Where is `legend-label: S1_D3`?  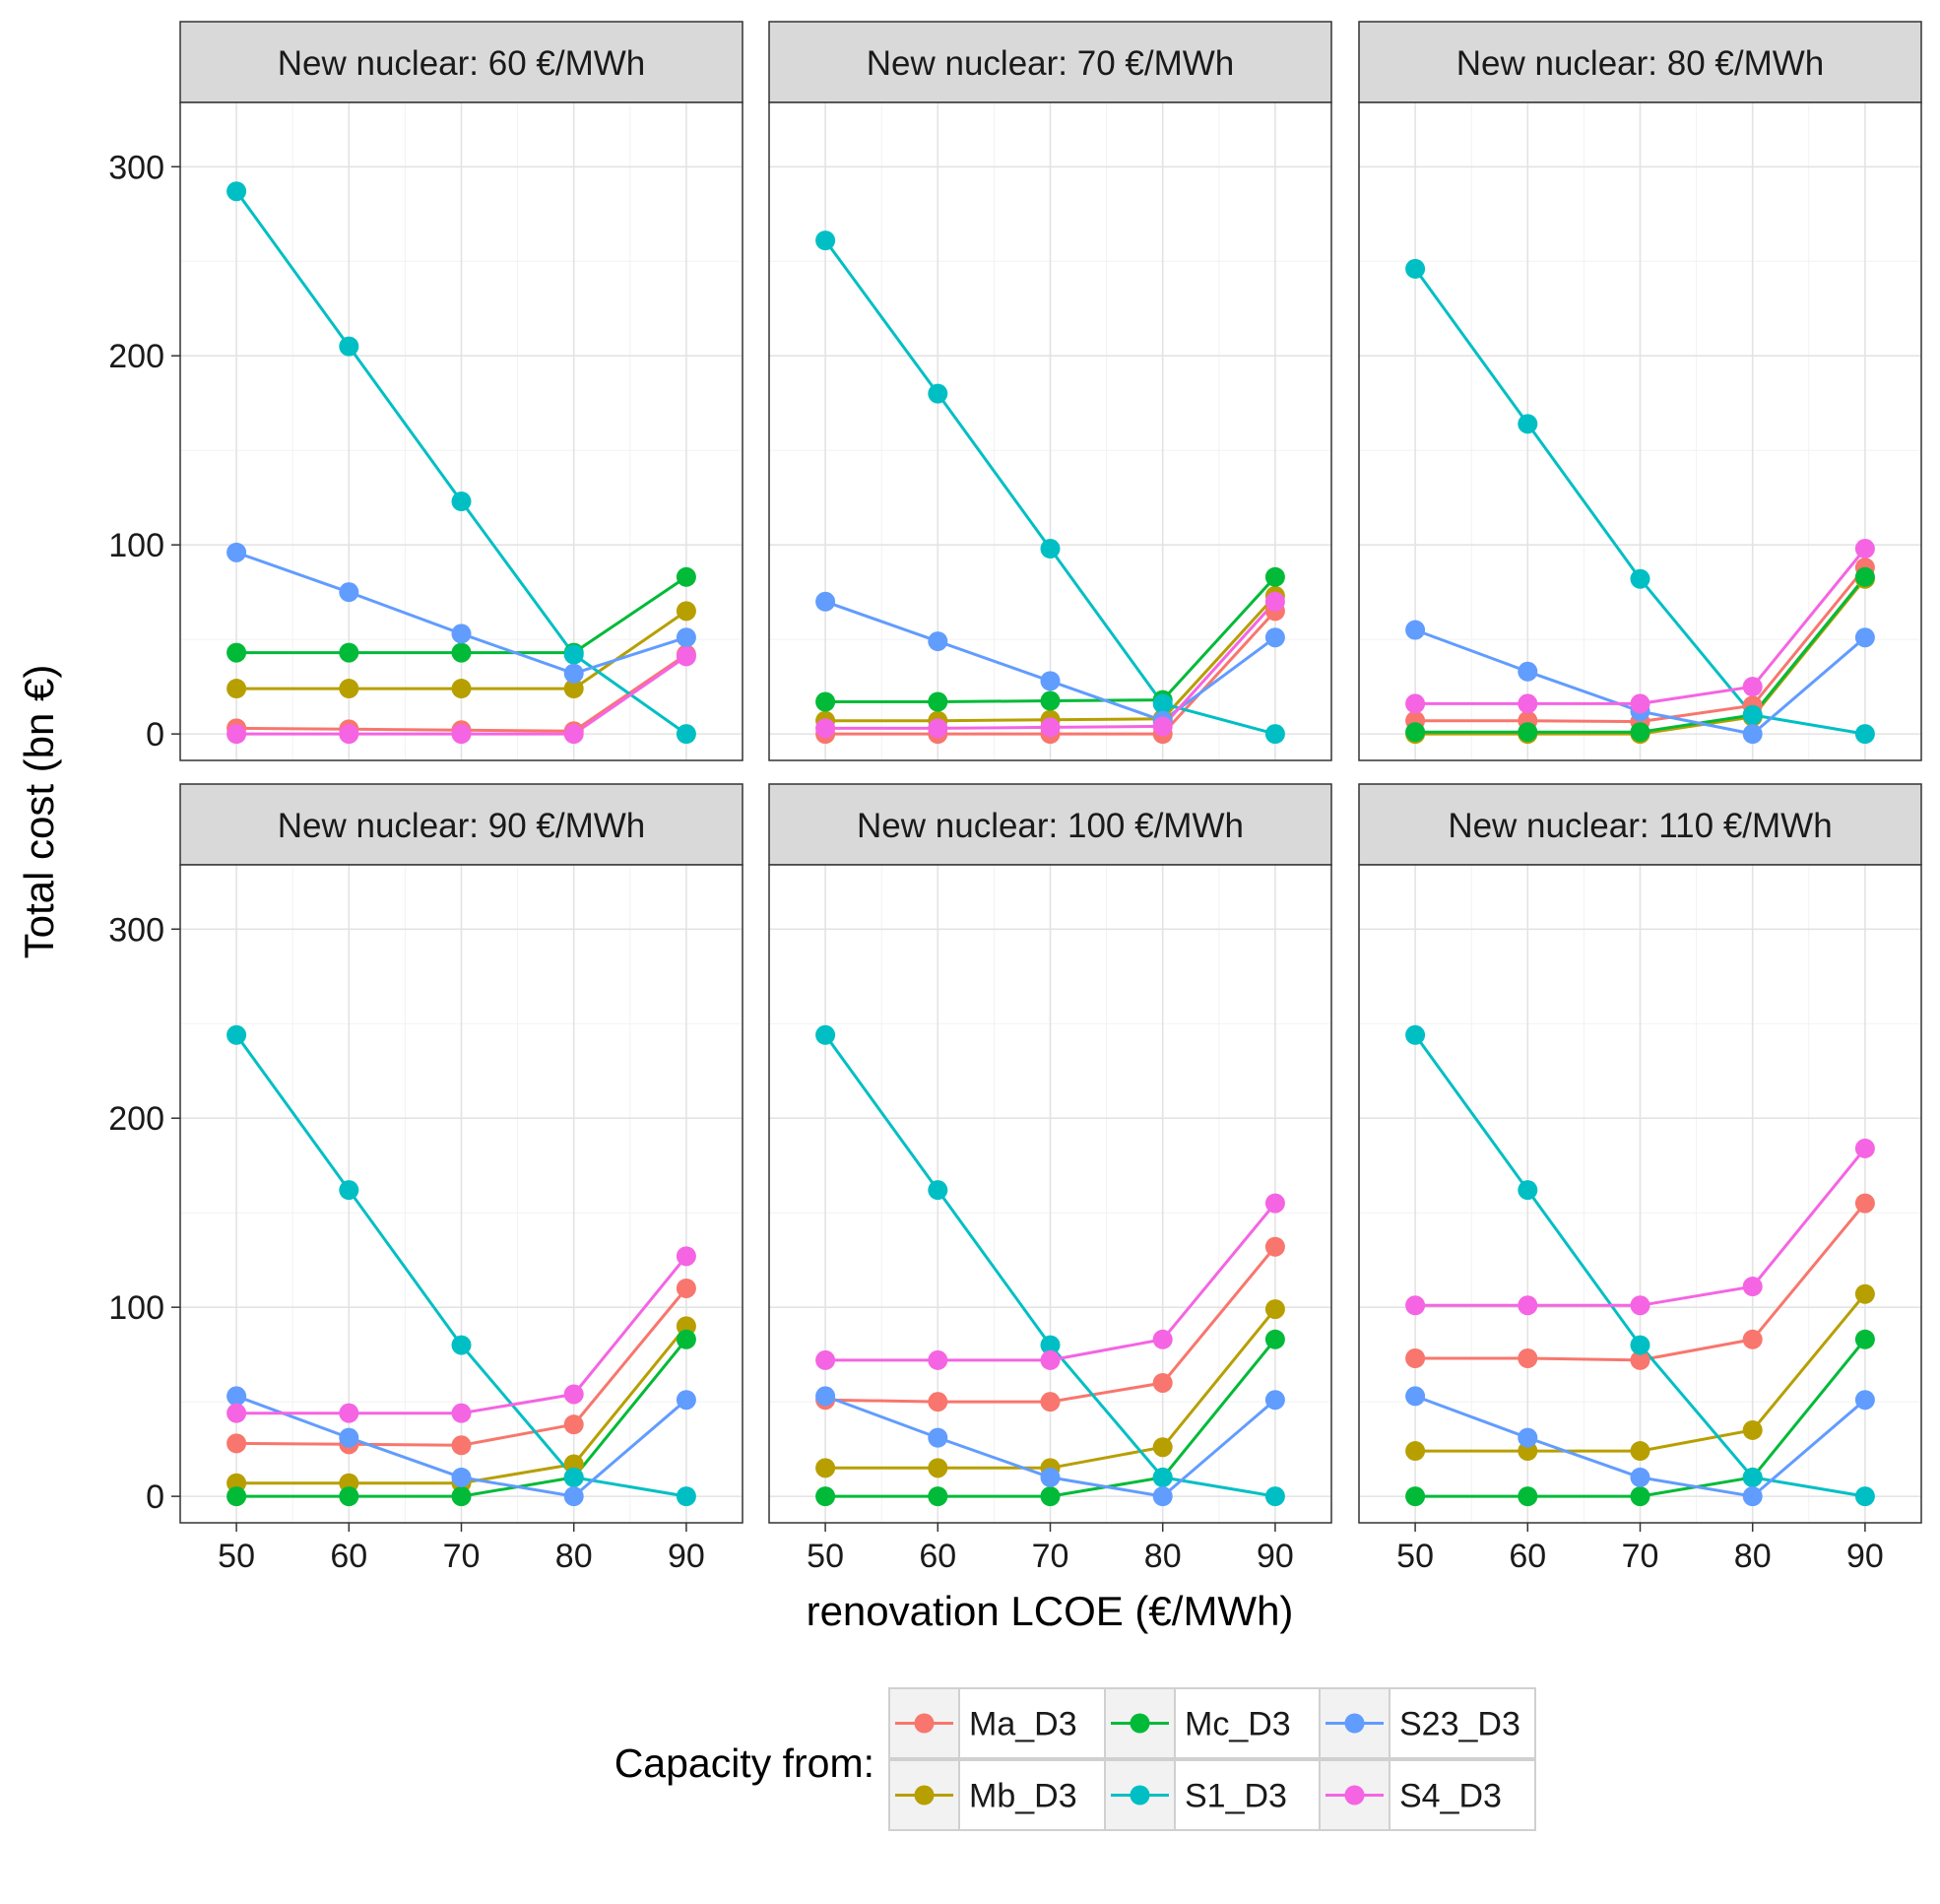 legend-label: S1_D3 is located at coordinates (1236, 1796).